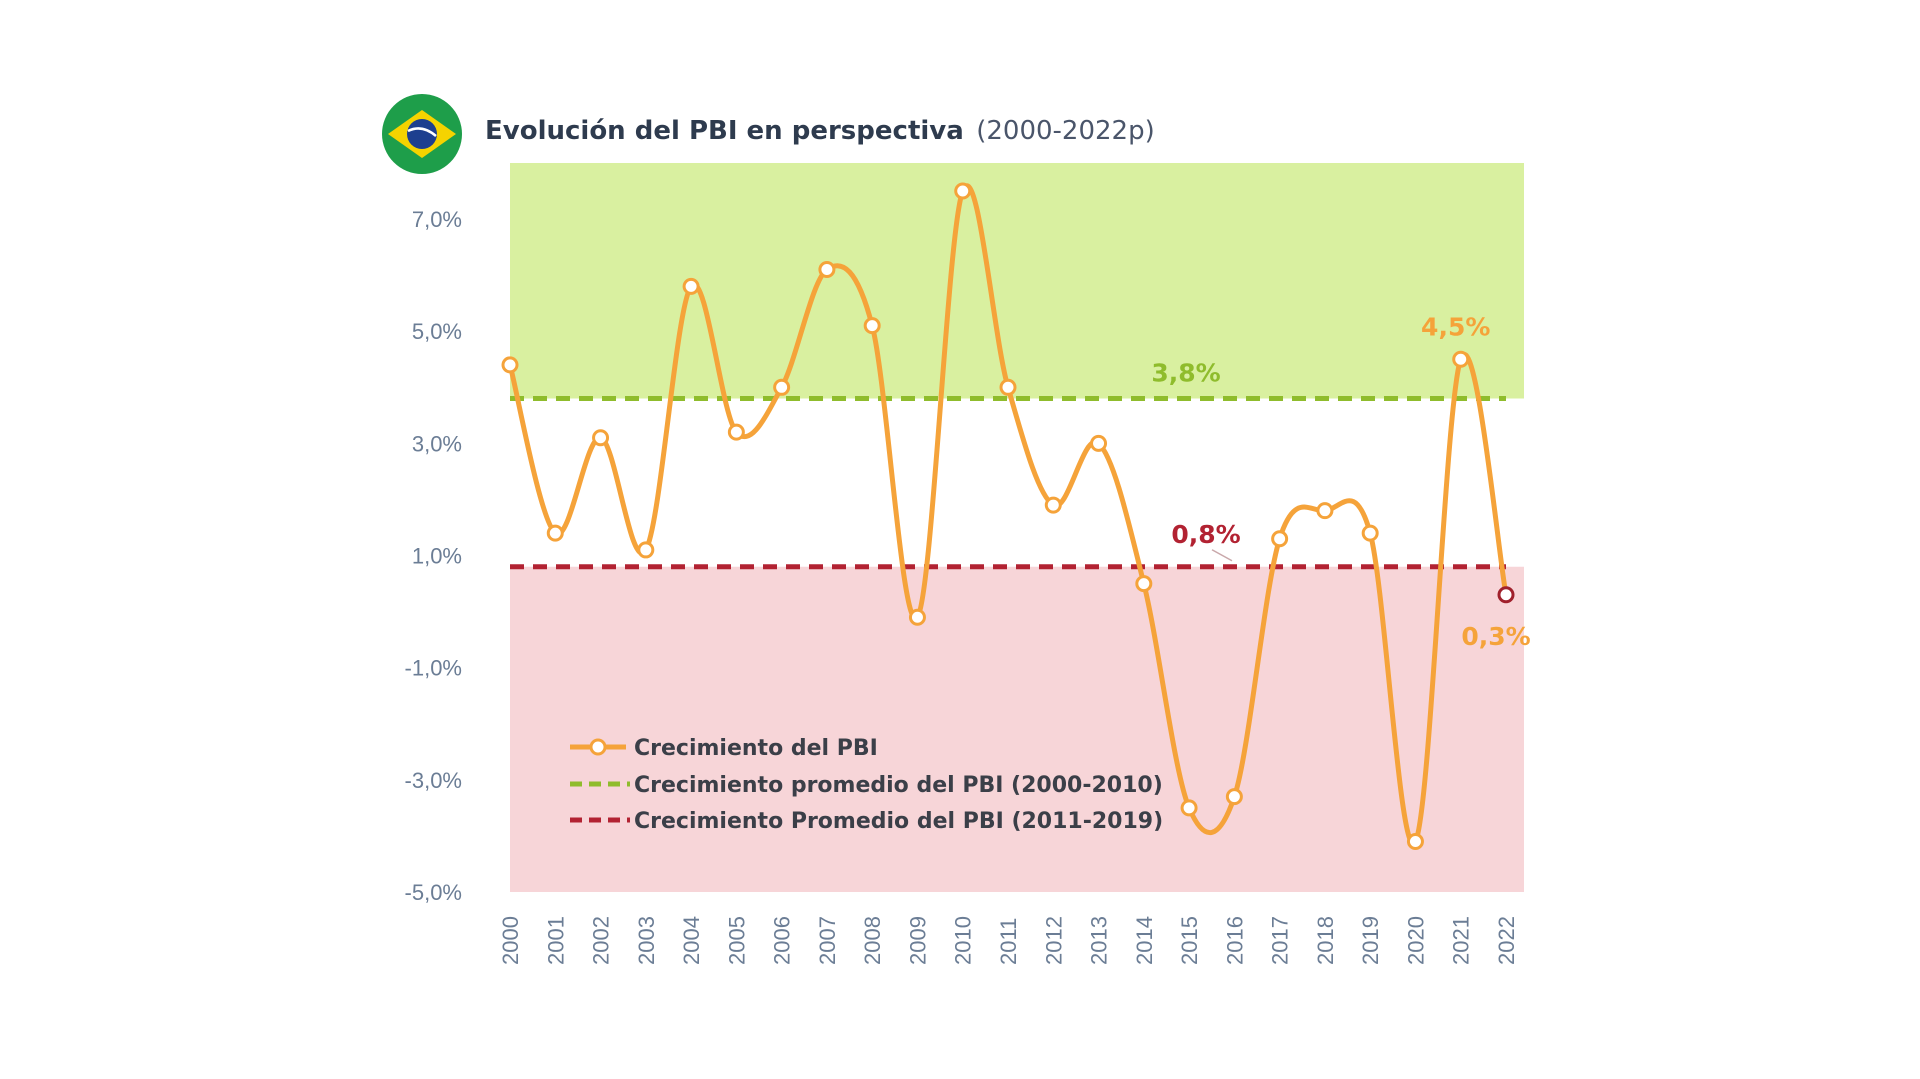 This screenshot has height=1079, width=1920. What do you see at coordinates (963, 191) in the screenshot?
I see `point-2010` at bounding box center [963, 191].